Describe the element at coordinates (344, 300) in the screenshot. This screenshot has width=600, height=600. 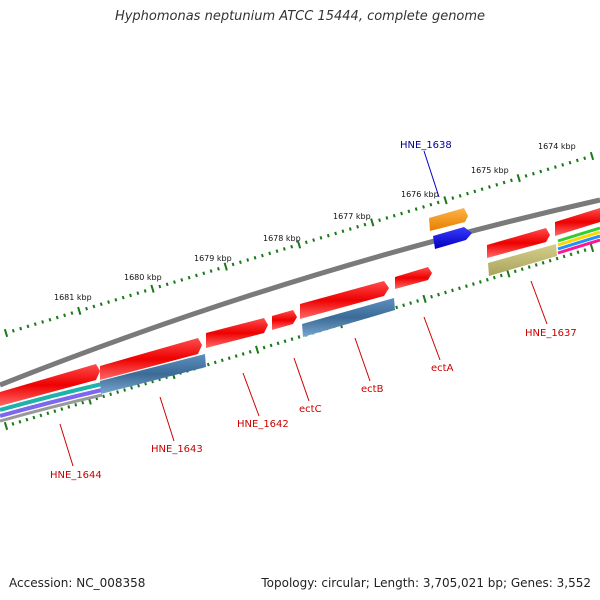
I see `cds-ectb` at that location.